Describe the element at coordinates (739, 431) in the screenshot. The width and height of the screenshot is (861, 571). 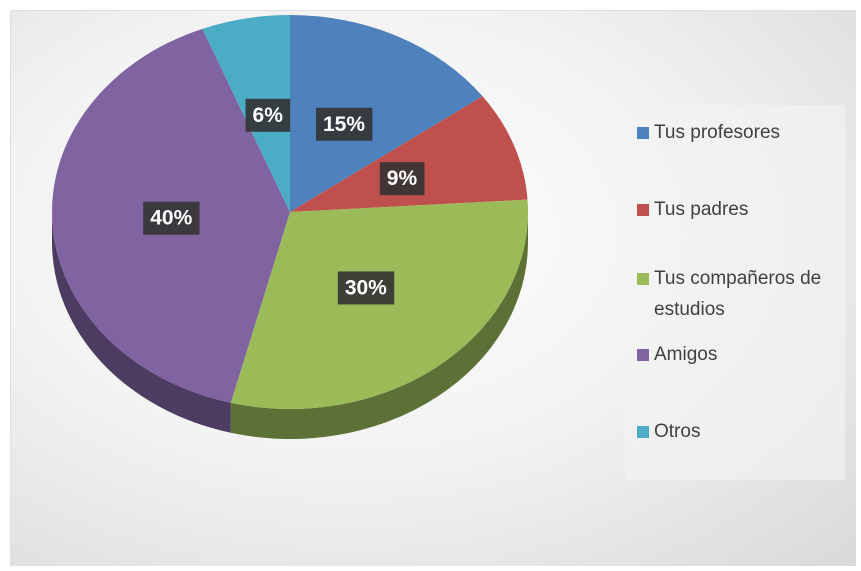
I see `legend-item: Otros` at that location.